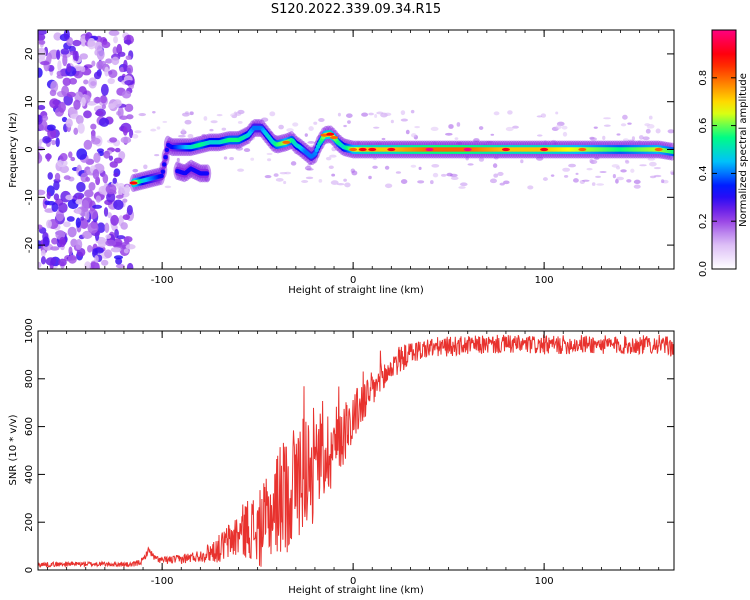 Image resolution: width=750 pixels, height=600 pixels. I want to click on snr-ytick-label: 800, so click(29, 378).